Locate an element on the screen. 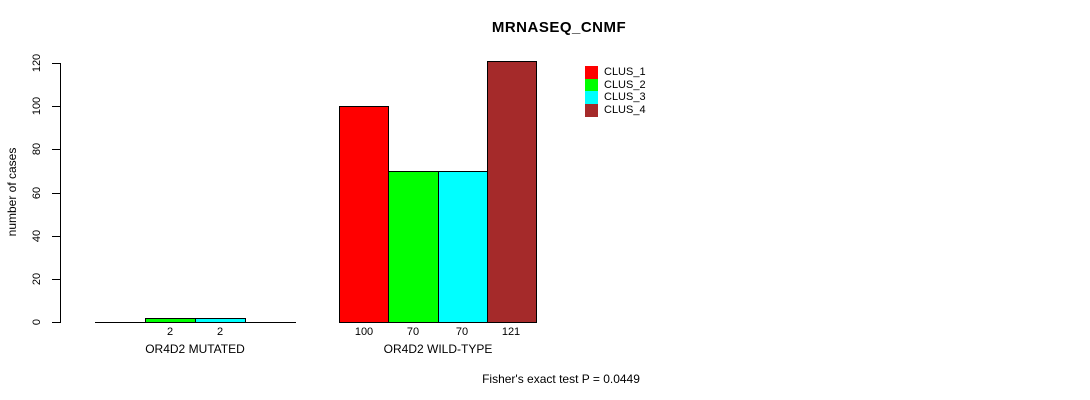  bar-CLUS_3-group2 is located at coordinates (463, 247).